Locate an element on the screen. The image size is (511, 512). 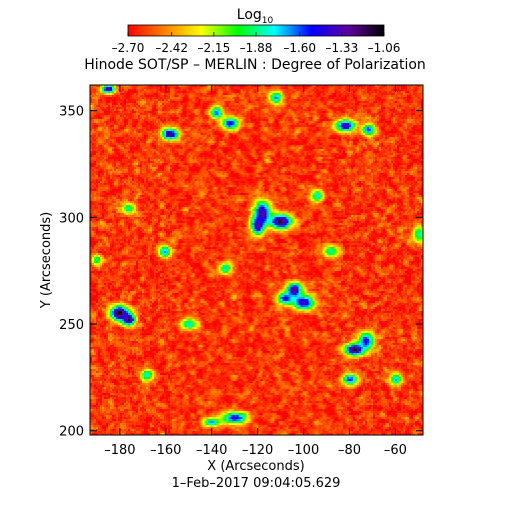
colorbar-tick-label: –1.06 is located at coordinates (384, 48).